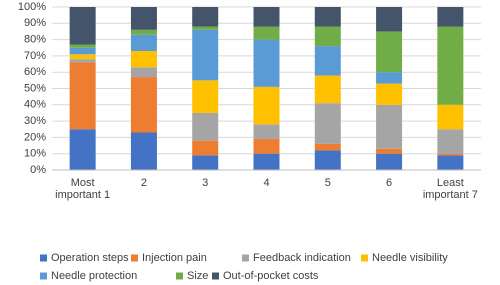 The width and height of the screenshot is (500, 285). What do you see at coordinates (271, 276) in the screenshot?
I see `legend-label: Out-of-pocket costs` at bounding box center [271, 276].